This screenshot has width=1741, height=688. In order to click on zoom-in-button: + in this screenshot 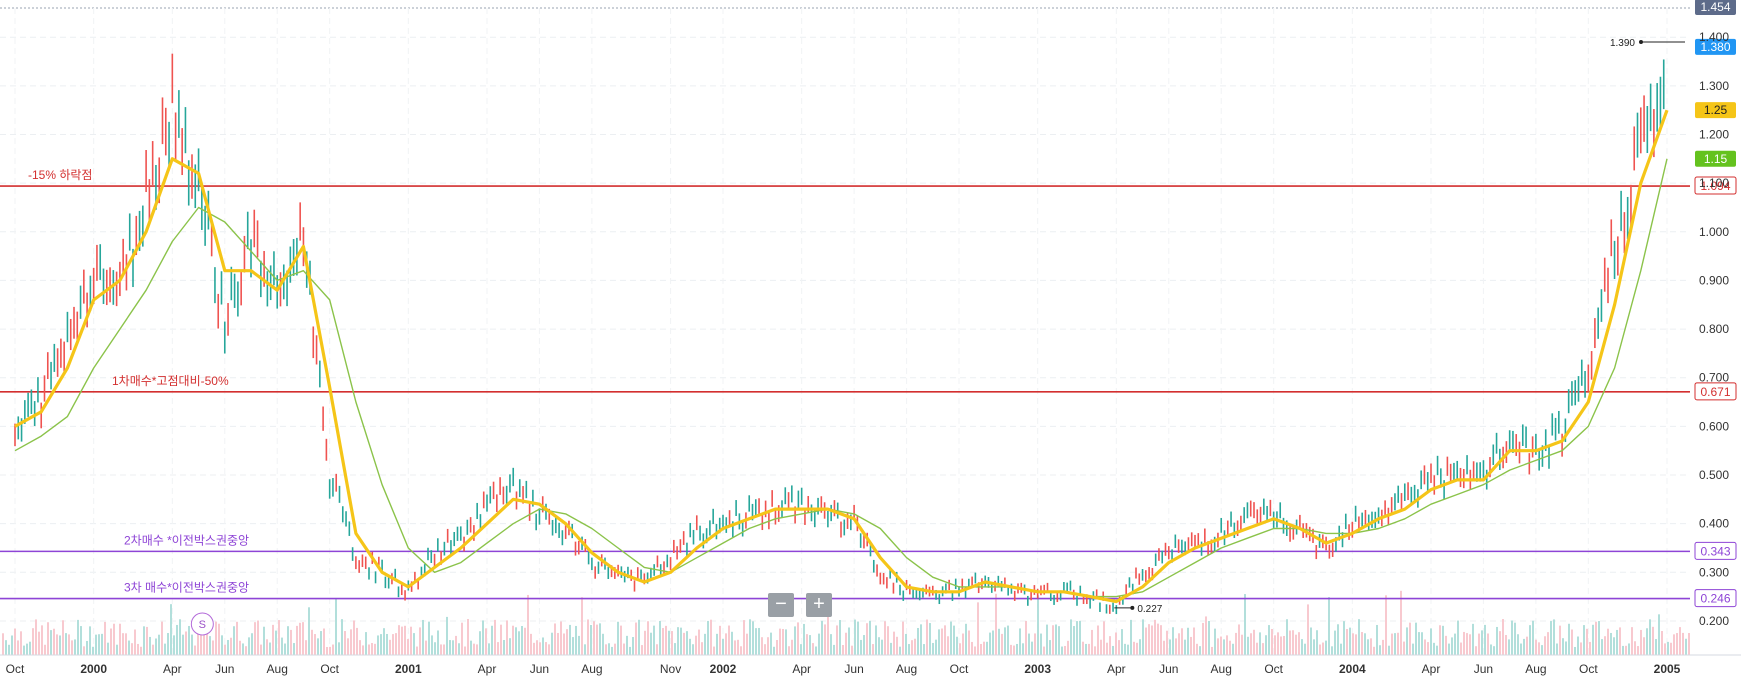, I will do `click(819, 605)`.